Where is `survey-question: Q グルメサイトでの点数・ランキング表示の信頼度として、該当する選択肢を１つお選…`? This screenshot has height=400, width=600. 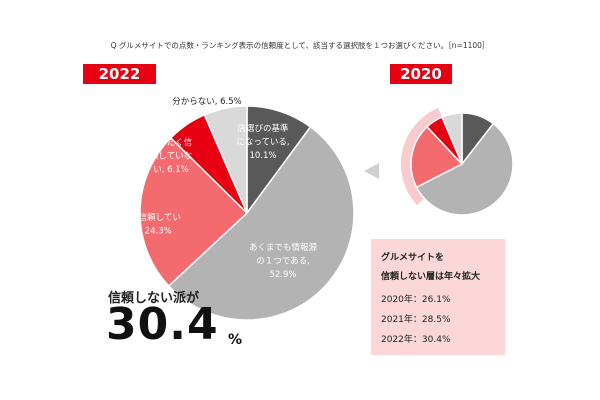
survey-question: Q グルメサイトでの点数・ランキング表示の信頼度として、該当する選択肢を１つお選… is located at coordinates (300, 45).